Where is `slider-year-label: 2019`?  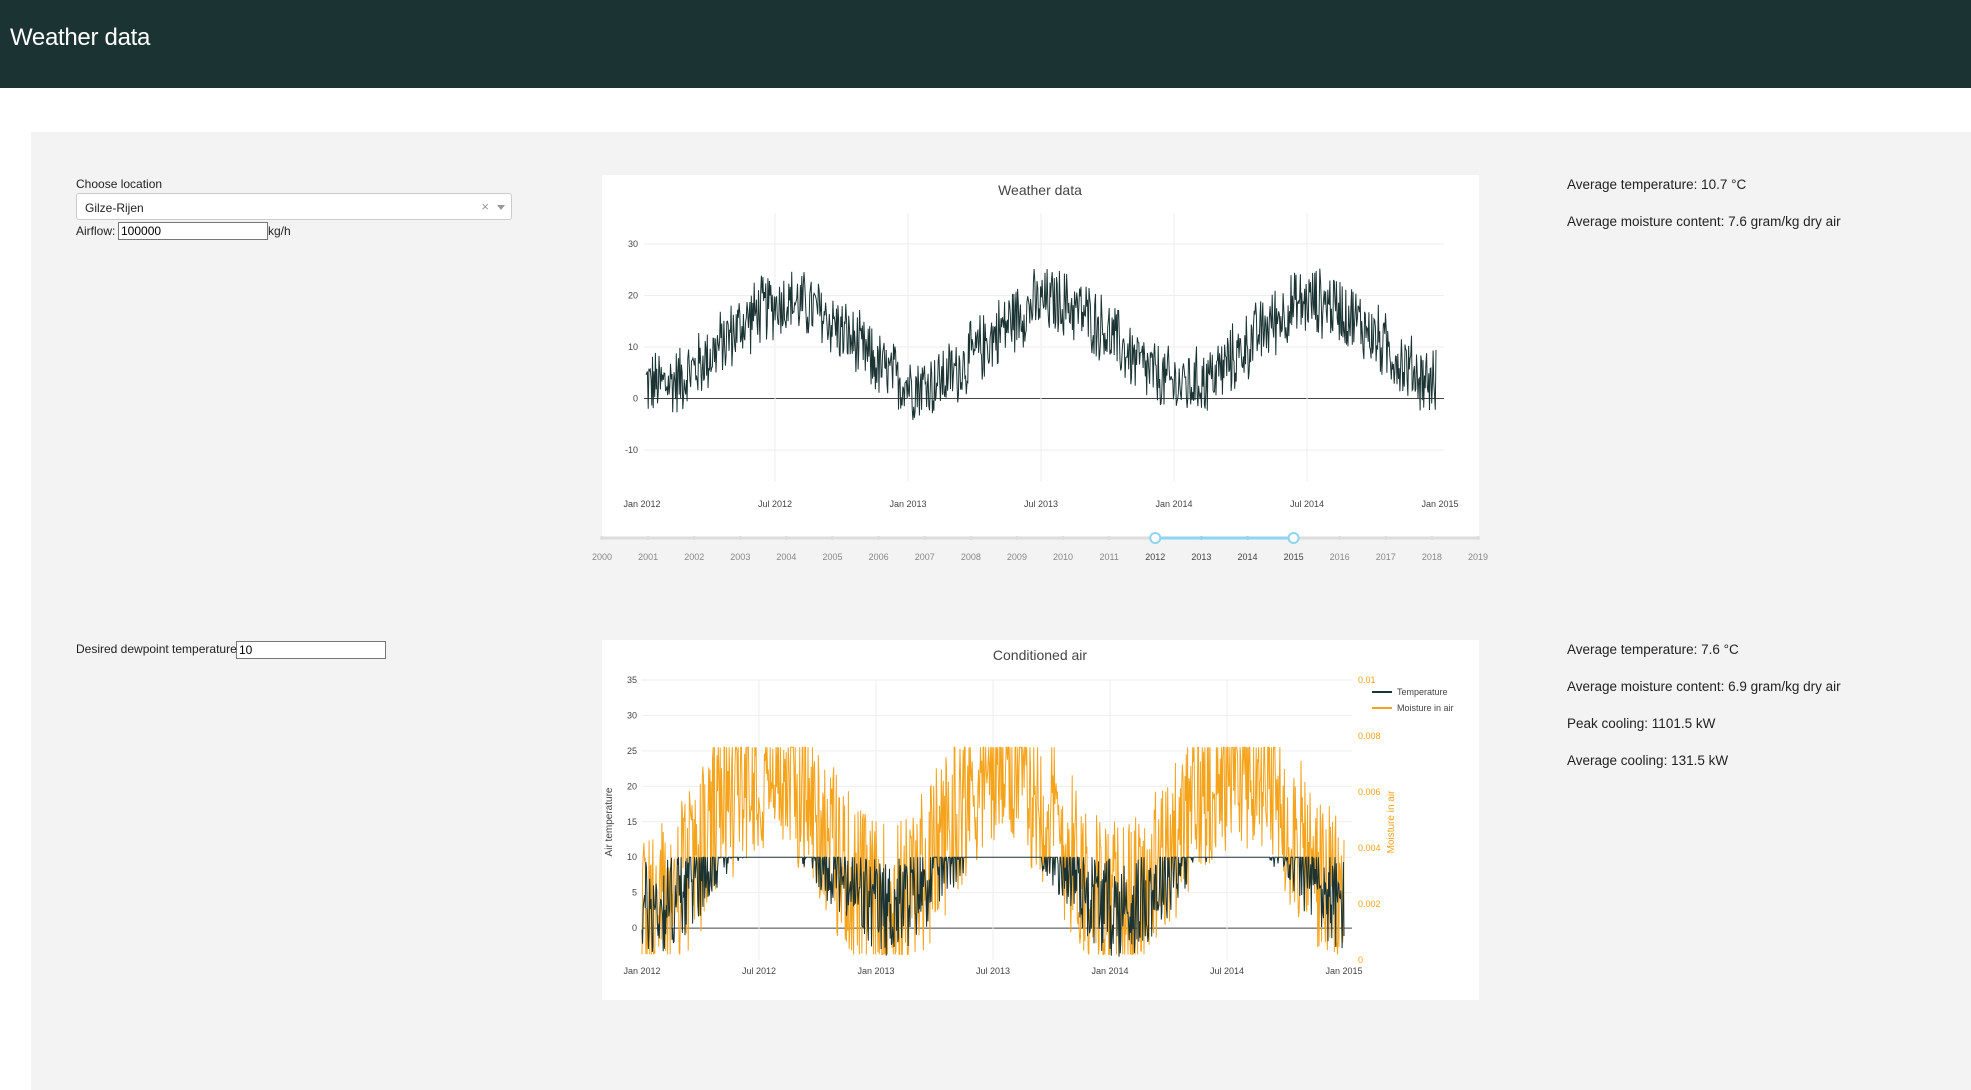 slider-year-label: 2019 is located at coordinates (1478, 557).